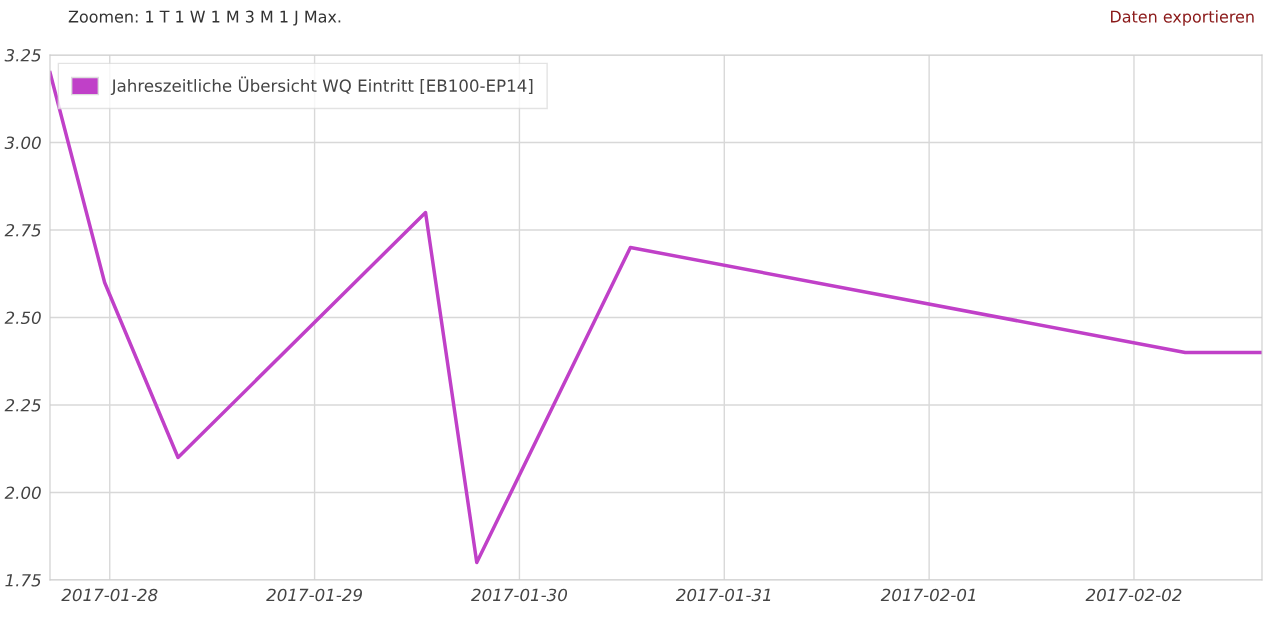 This screenshot has width=1280, height=624. I want to click on y-tick-label: 3.00, so click(22, 143).